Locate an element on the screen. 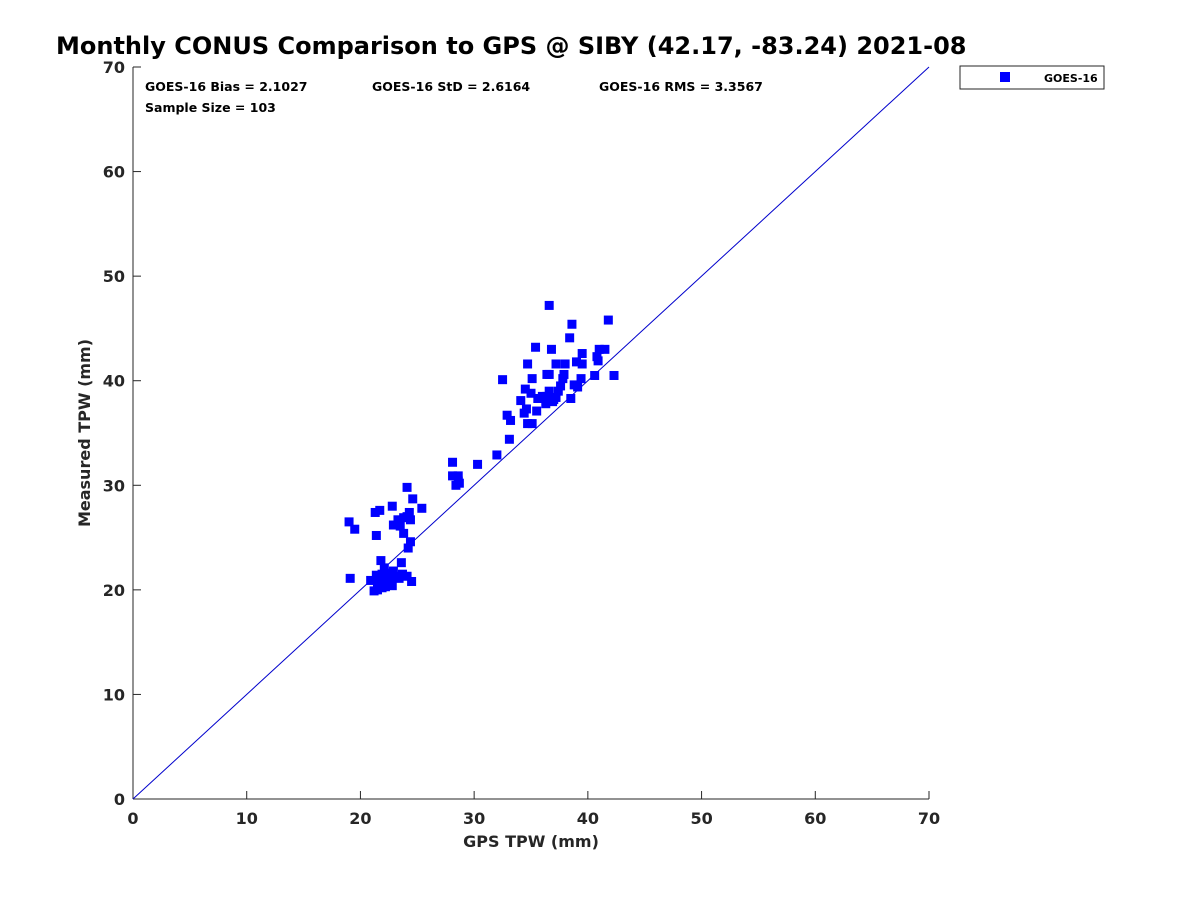 The height and width of the screenshot is (900, 1200). sample-size-stat: Sample Size = 103 is located at coordinates (210, 107).